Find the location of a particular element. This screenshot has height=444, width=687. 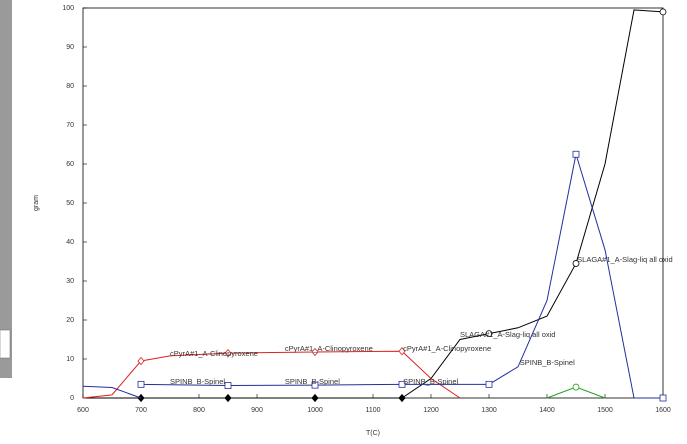

x-tick-label: 1200 is located at coordinates (431, 410).